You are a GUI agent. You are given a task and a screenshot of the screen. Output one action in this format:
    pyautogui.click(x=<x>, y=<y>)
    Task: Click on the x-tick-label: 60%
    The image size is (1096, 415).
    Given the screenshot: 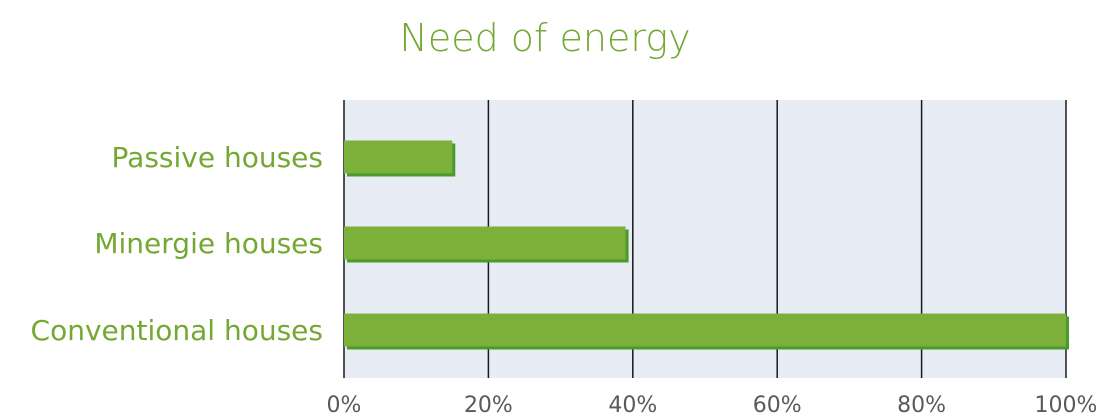 What is the action you would take?
    pyautogui.click(x=777, y=404)
    